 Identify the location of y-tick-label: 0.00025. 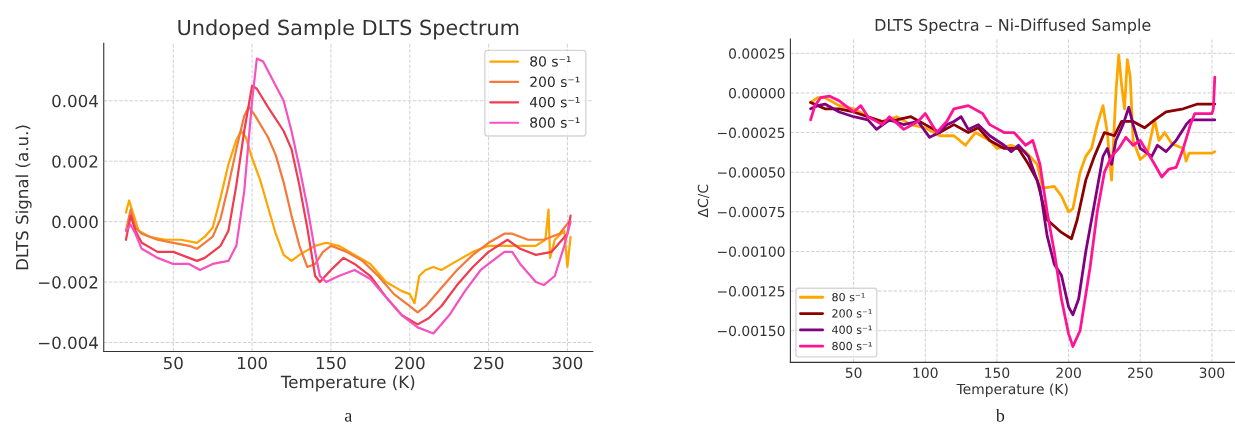
(757, 53).